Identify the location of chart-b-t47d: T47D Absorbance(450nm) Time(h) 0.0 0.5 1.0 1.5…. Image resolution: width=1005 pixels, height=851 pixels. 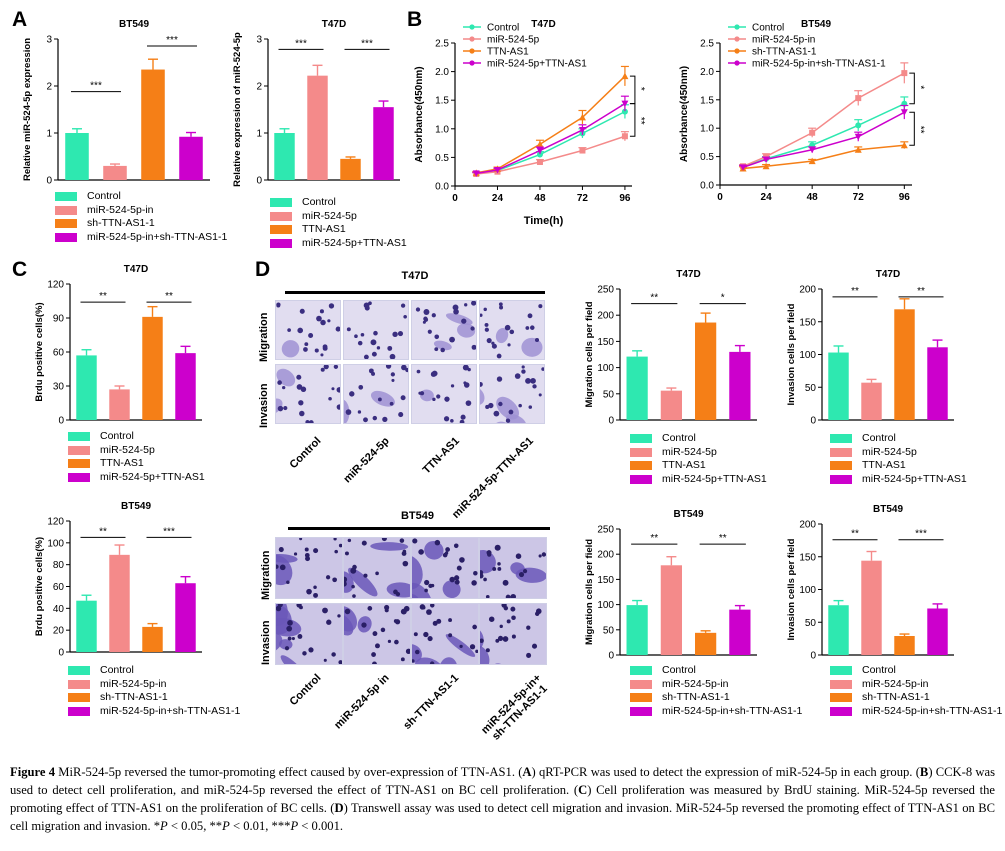
(535, 122).